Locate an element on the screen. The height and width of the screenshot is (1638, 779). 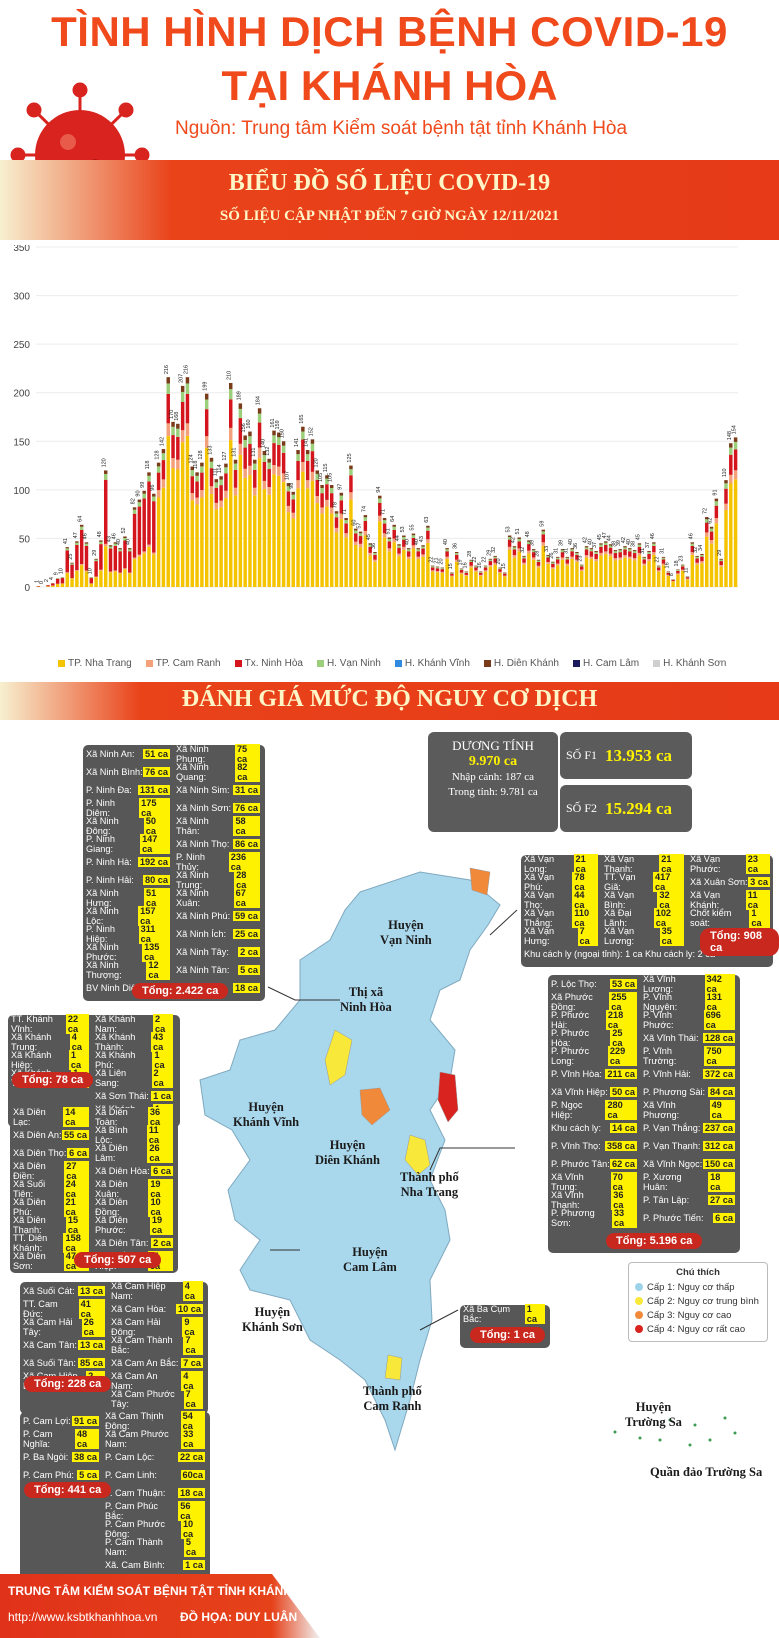
area-name: Xã Ninh Thượng: is located at coordinates (104, 970).